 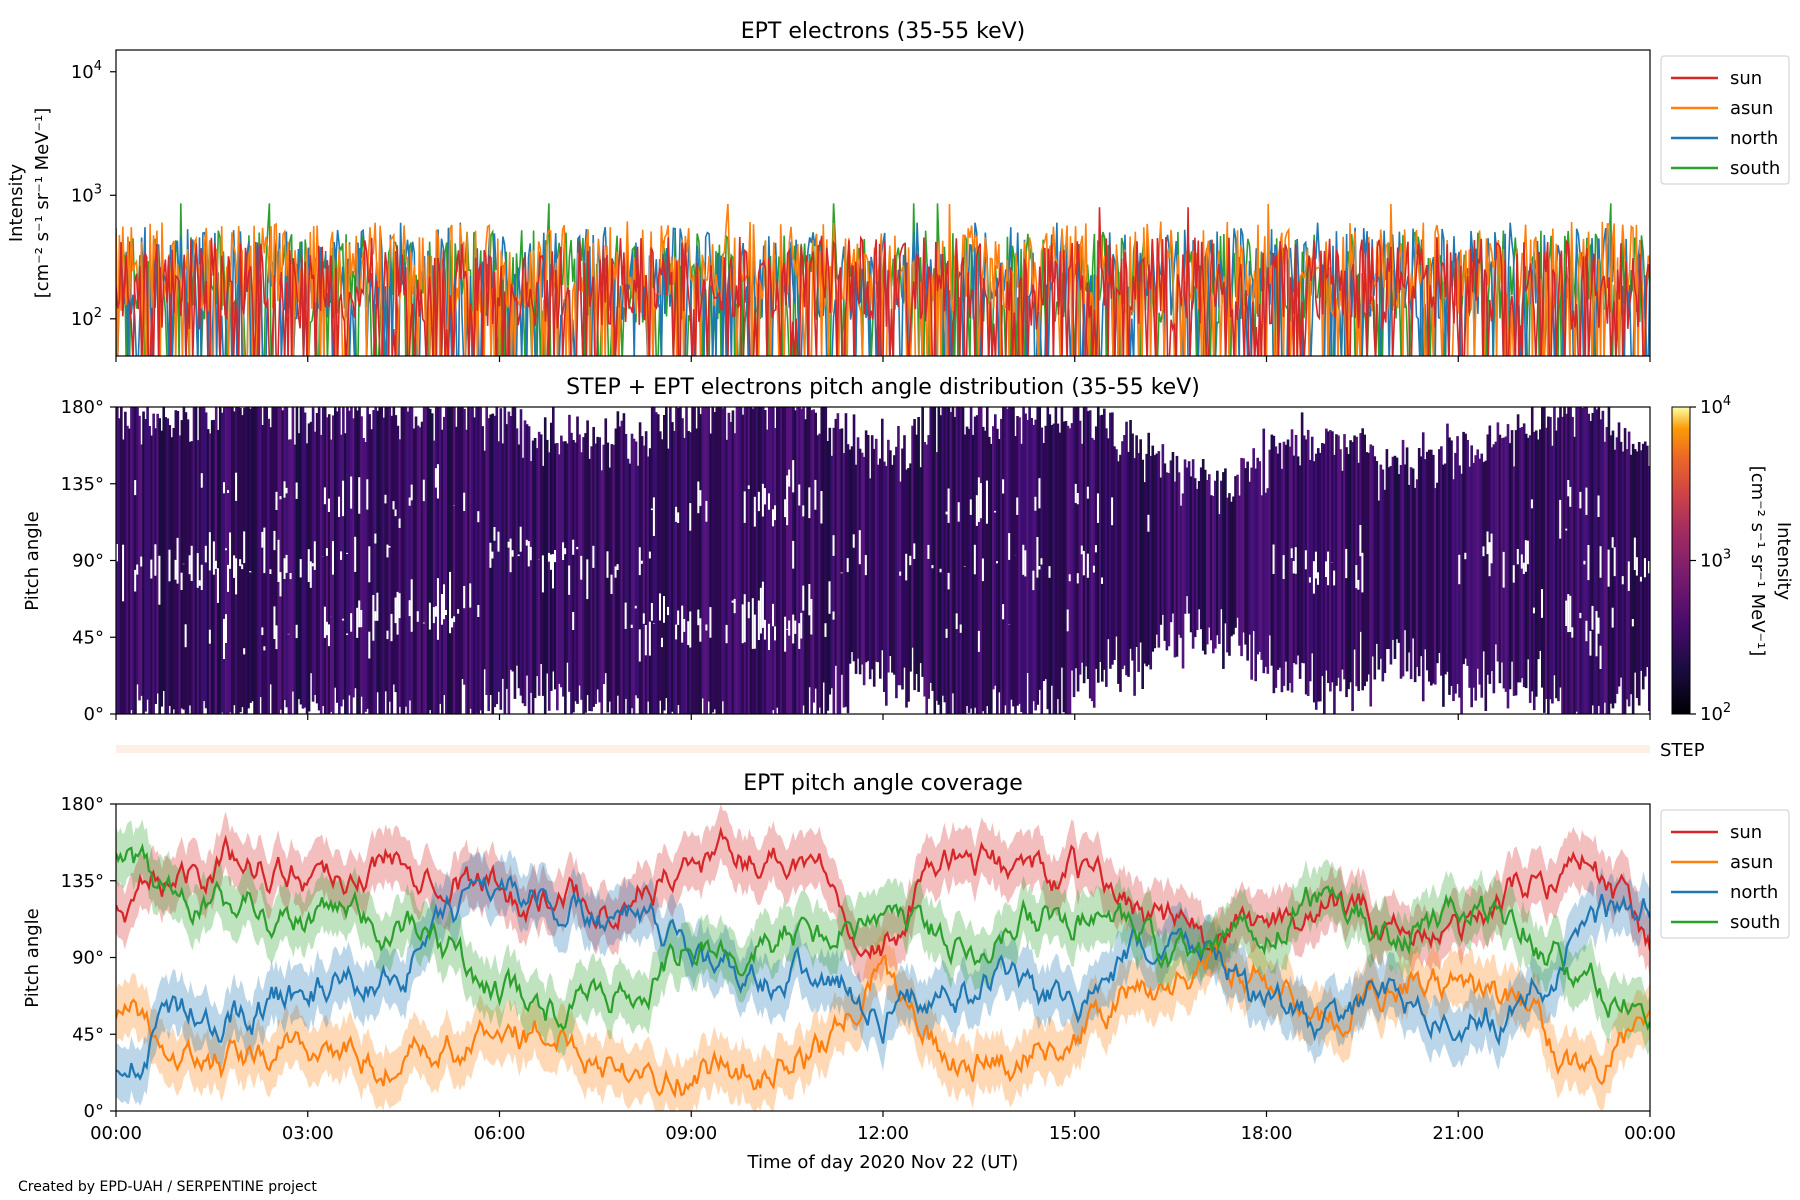 I want to click on colorbar-tick-label: 103, so click(x=1715, y=560).